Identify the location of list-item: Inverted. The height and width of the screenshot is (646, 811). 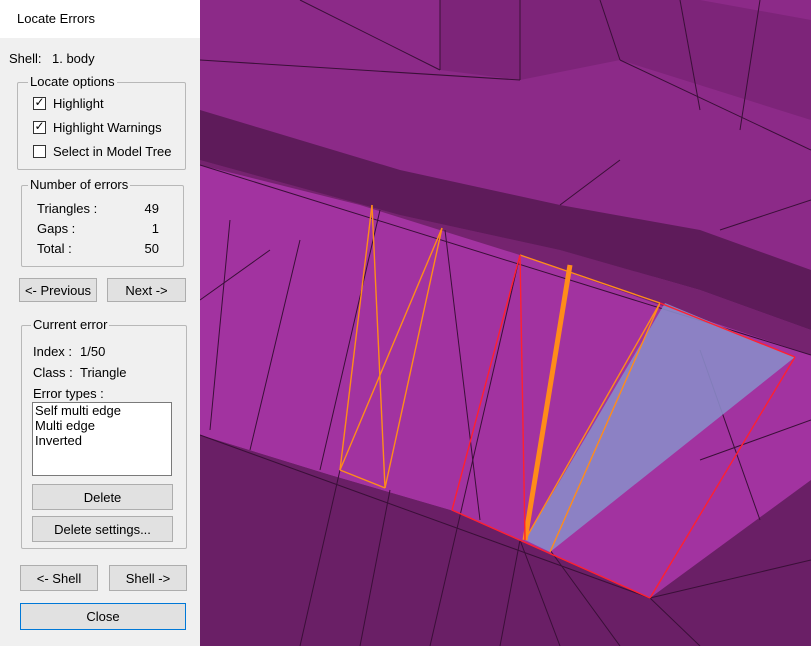
(58, 440).